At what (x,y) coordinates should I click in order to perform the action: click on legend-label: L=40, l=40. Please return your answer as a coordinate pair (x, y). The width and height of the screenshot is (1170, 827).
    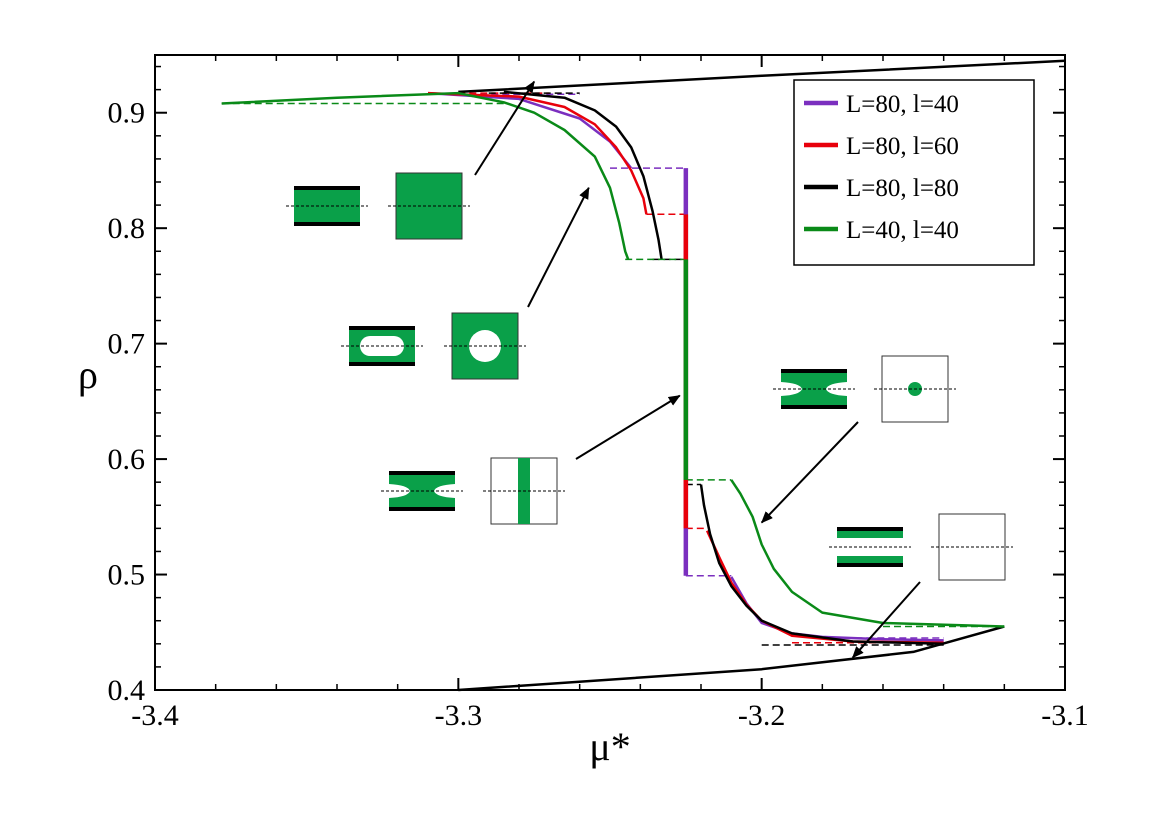
    Looking at the image, I should click on (902, 230).